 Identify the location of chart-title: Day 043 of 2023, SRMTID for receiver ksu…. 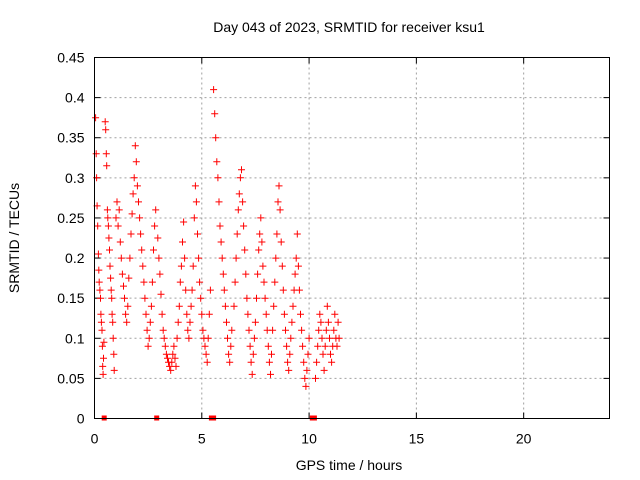
(349, 27).